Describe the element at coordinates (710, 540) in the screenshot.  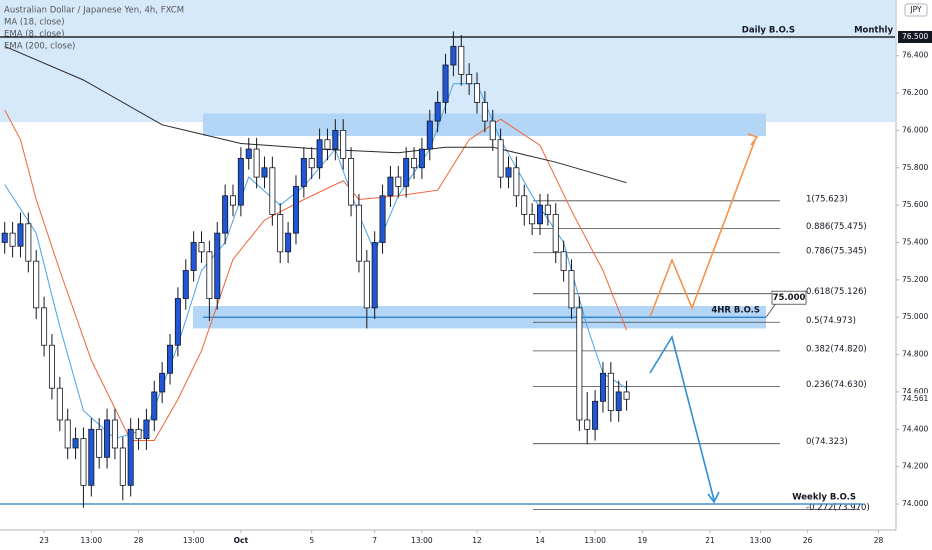
I see `x-tick-label: 21` at that location.